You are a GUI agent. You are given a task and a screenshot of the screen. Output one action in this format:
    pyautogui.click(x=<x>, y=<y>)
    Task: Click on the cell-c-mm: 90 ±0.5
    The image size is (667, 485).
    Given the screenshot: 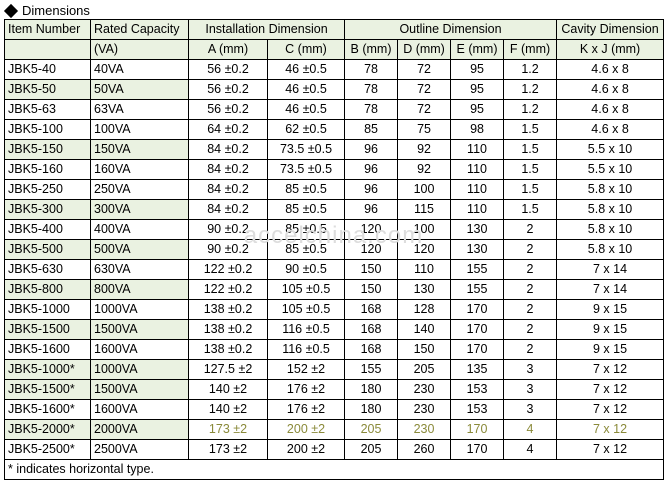 What is the action you would take?
    pyautogui.click(x=306, y=269)
    